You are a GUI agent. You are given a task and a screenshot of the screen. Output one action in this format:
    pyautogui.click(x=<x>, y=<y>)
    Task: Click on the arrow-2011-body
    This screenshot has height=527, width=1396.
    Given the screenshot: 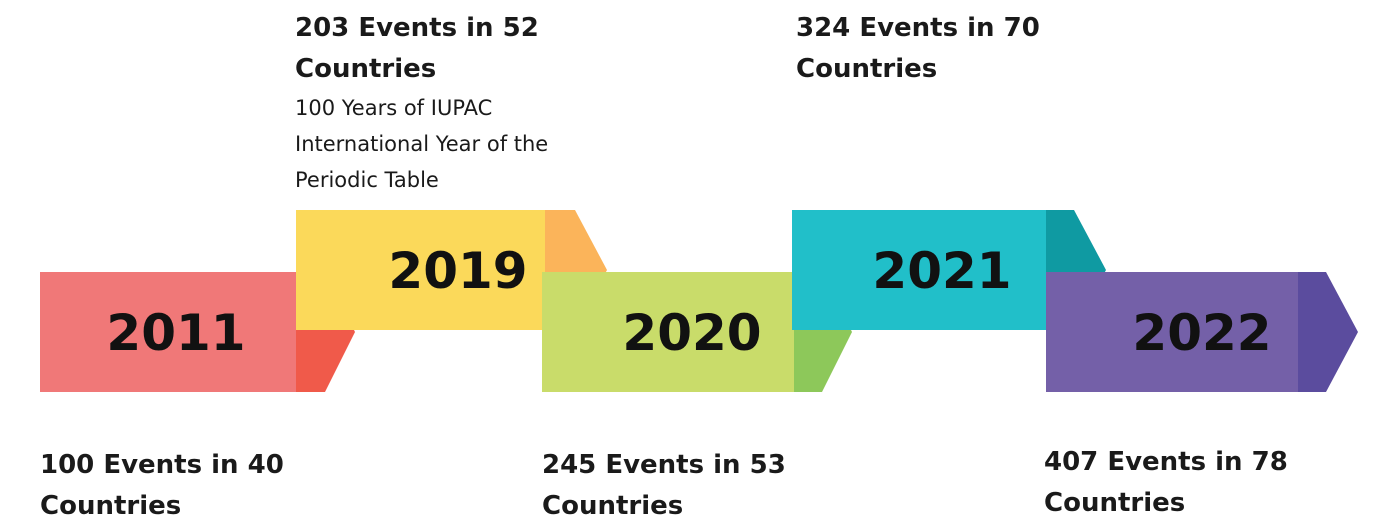 What is the action you would take?
    pyautogui.click(x=168, y=332)
    